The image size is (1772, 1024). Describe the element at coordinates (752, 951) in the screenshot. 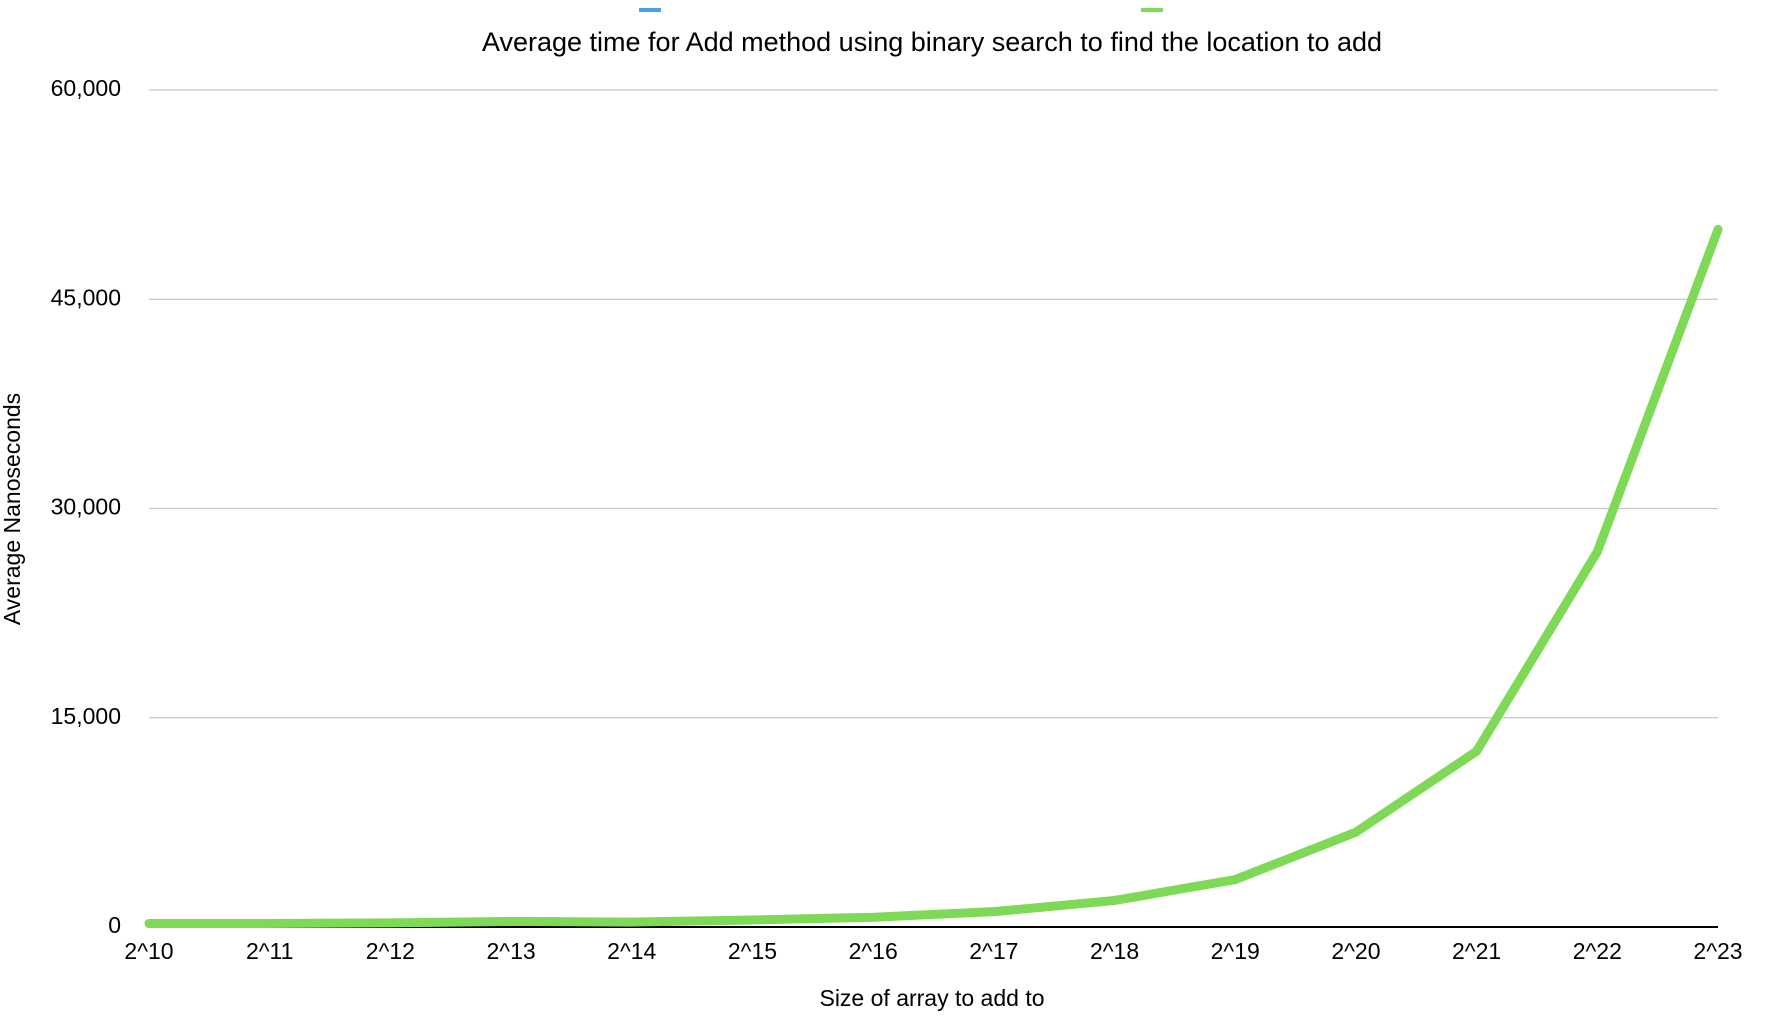

I see `x-tick-label: 2^15` at that location.